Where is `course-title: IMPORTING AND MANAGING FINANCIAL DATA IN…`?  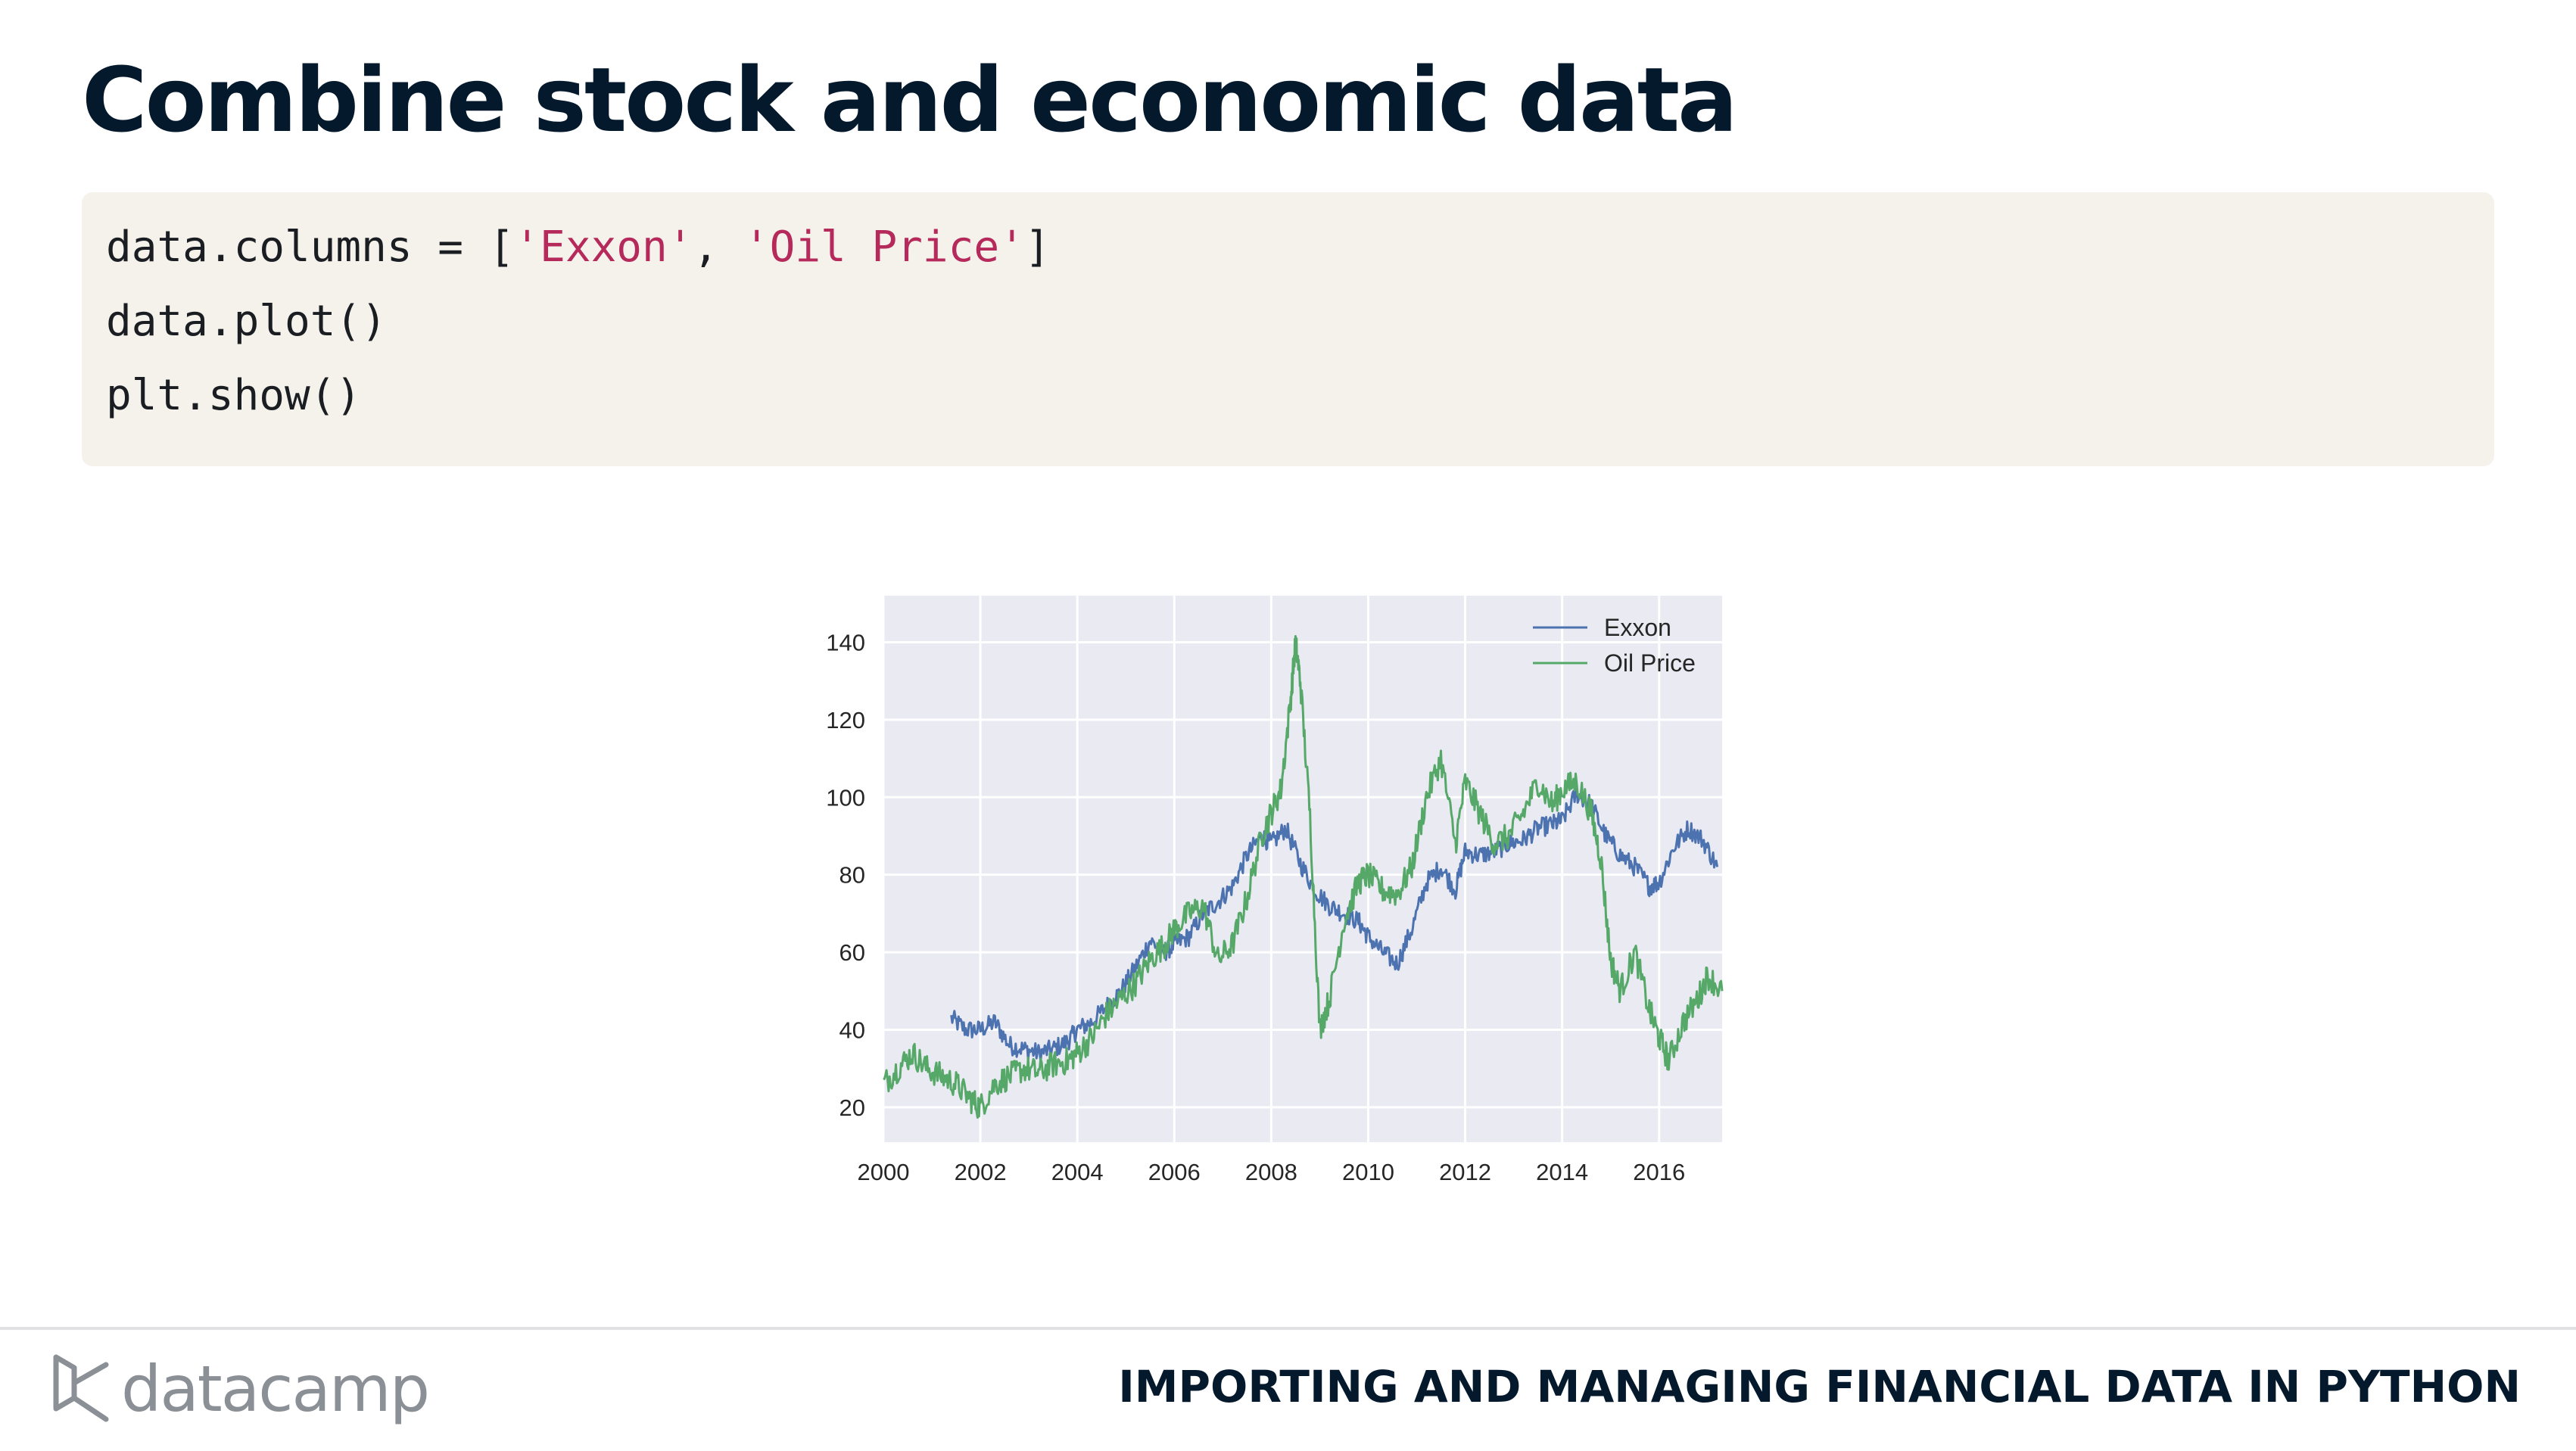 course-title: IMPORTING AND MANAGING FINANCIAL DATA IN… is located at coordinates (1819, 1386).